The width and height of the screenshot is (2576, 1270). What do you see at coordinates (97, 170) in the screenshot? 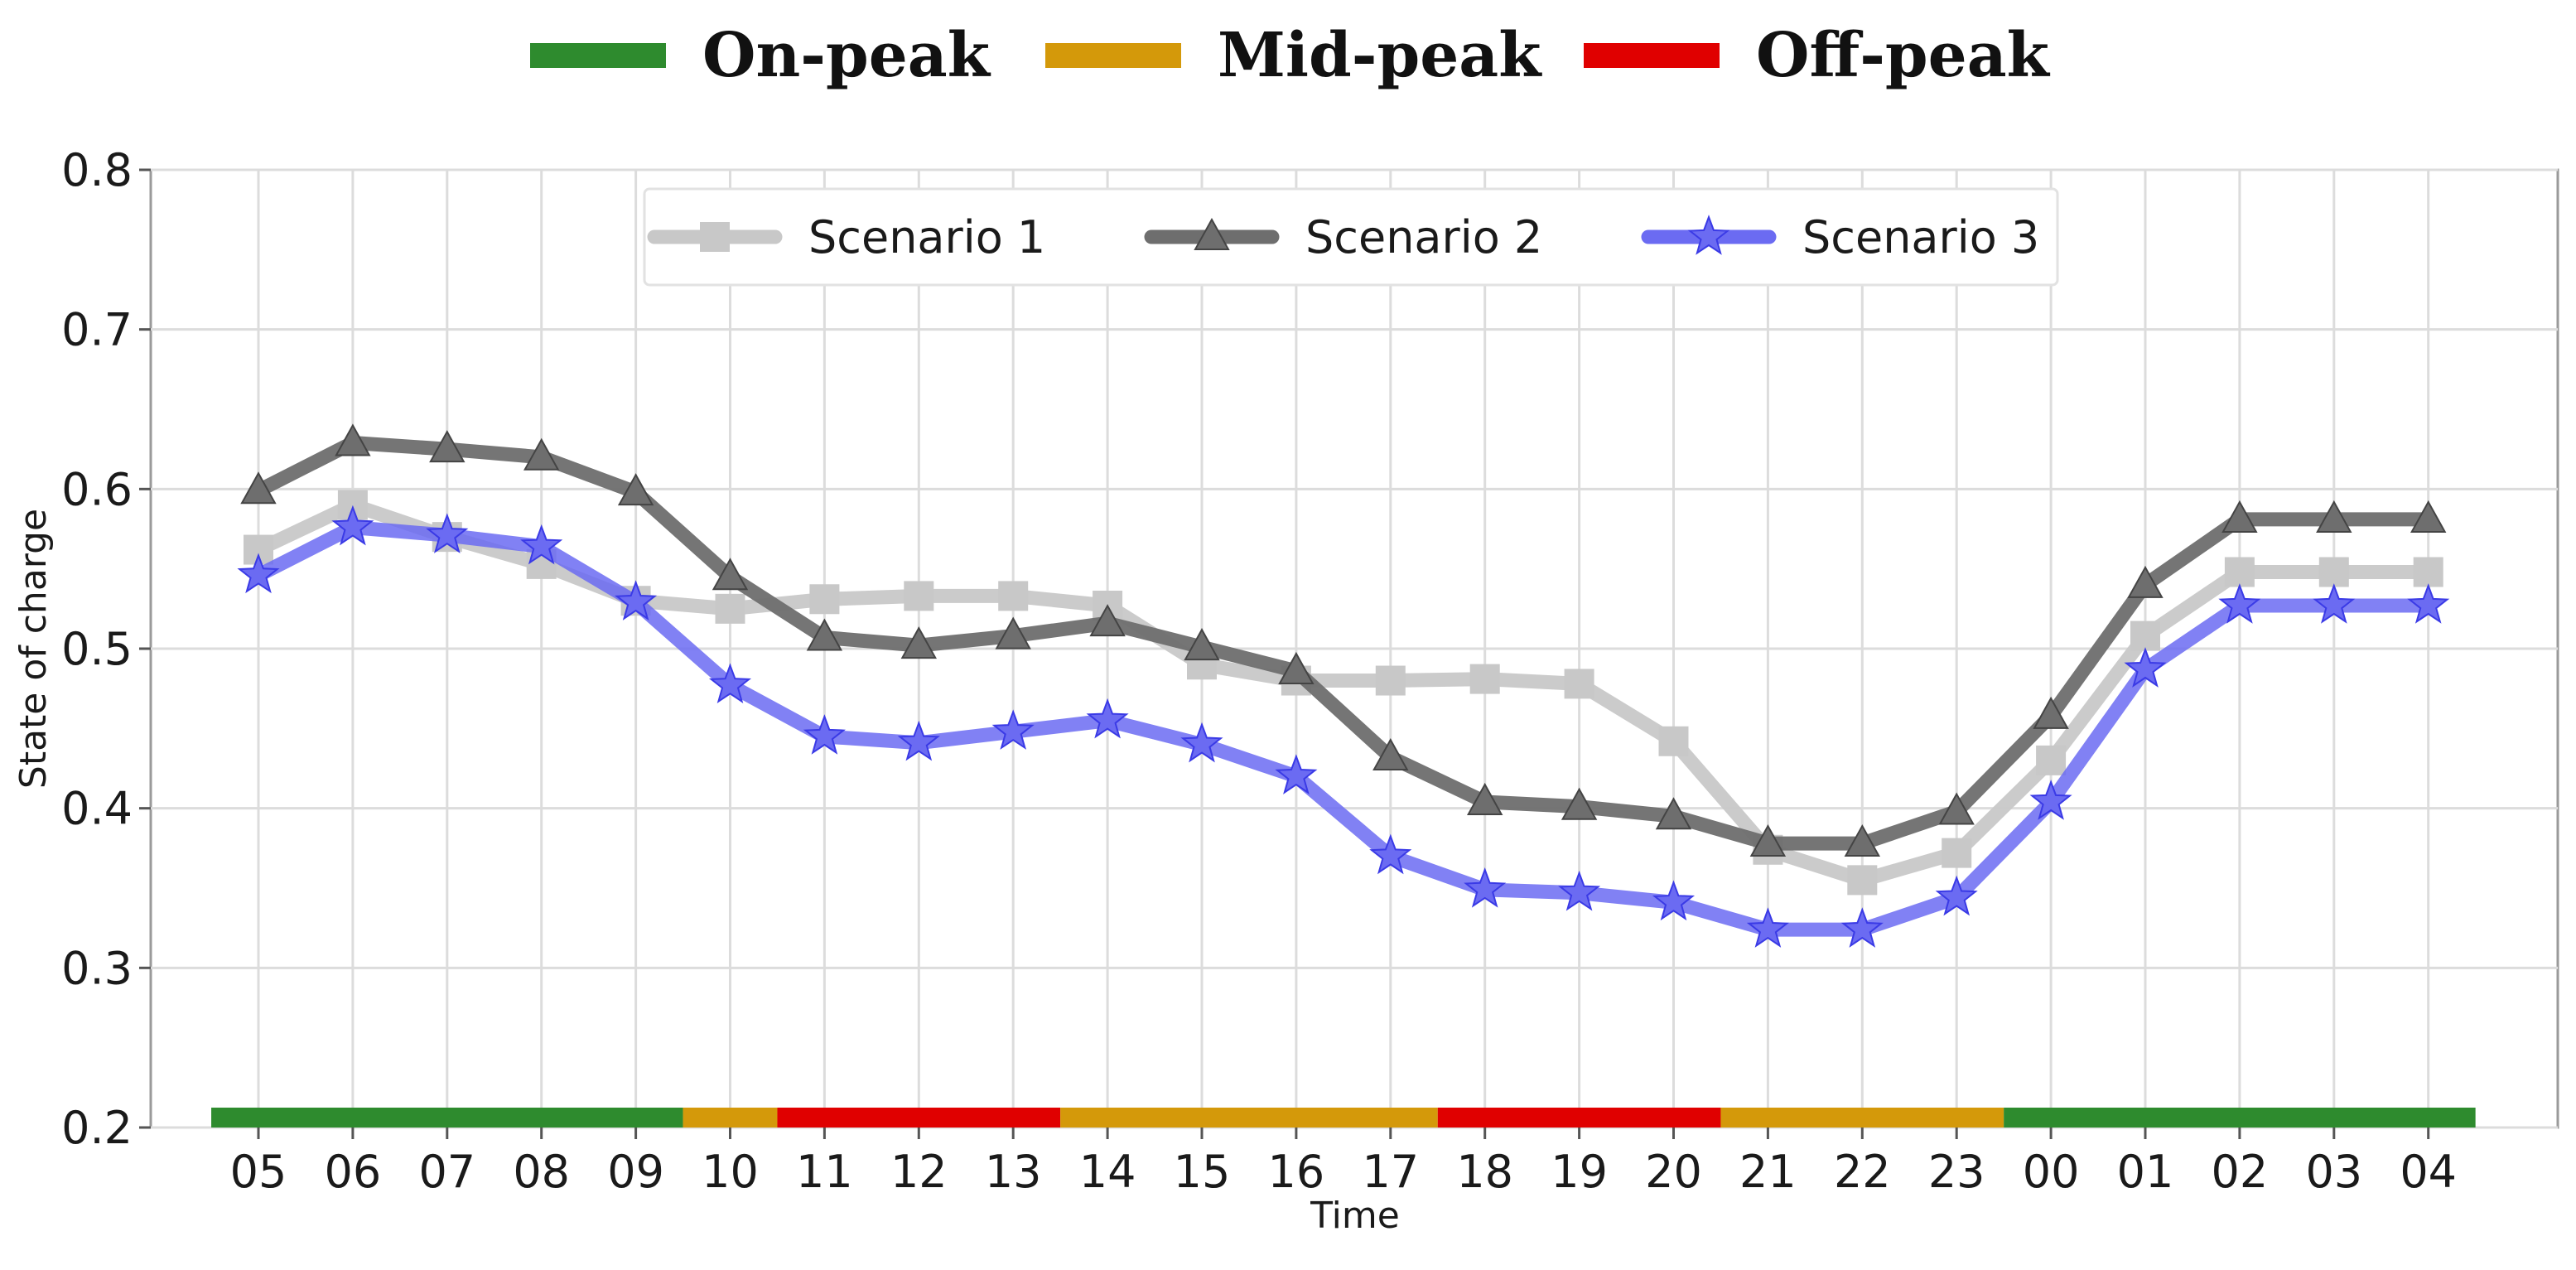
I see `y-tick-label: 0.8` at bounding box center [97, 170].